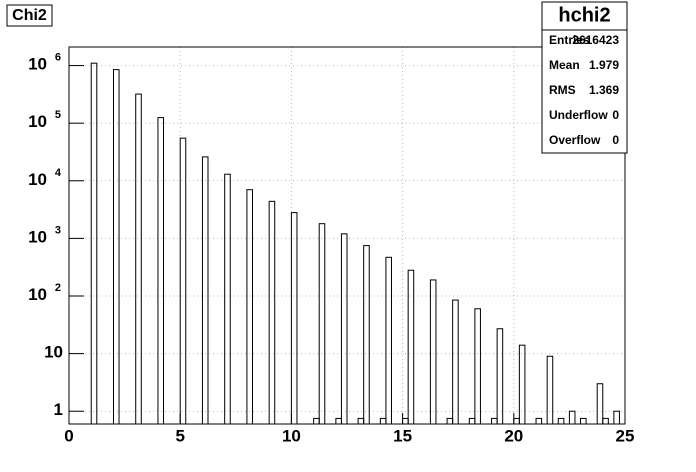 This screenshot has height=472, width=696. What do you see at coordinates (179, 435) in the screenshot?
I see `x-tick-label: 5` at bounding box center [179, 435].